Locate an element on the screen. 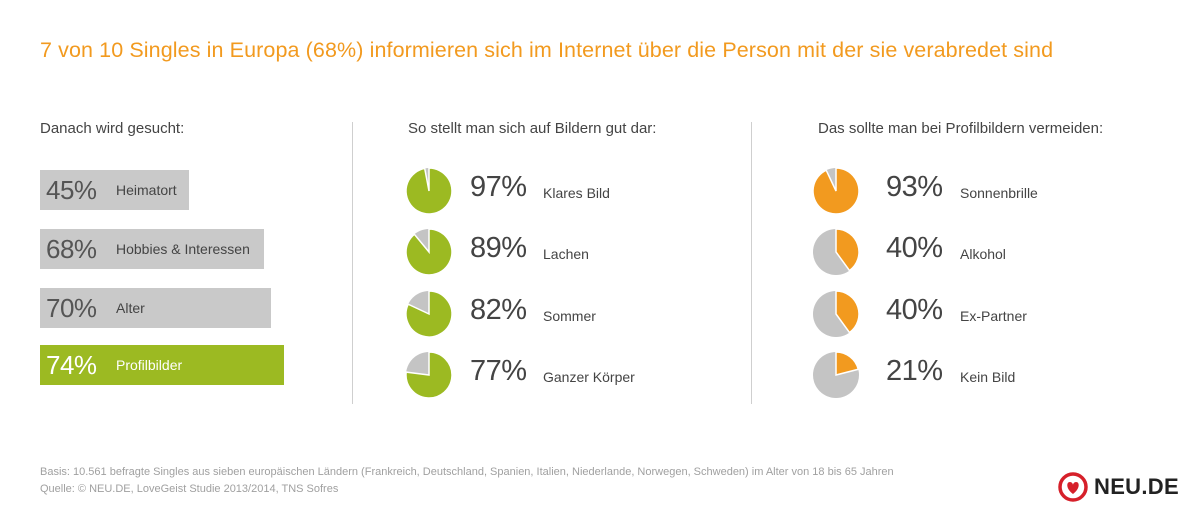  bar-profilbilder: 74% Profilbilder is located at coordinates (162, 365).